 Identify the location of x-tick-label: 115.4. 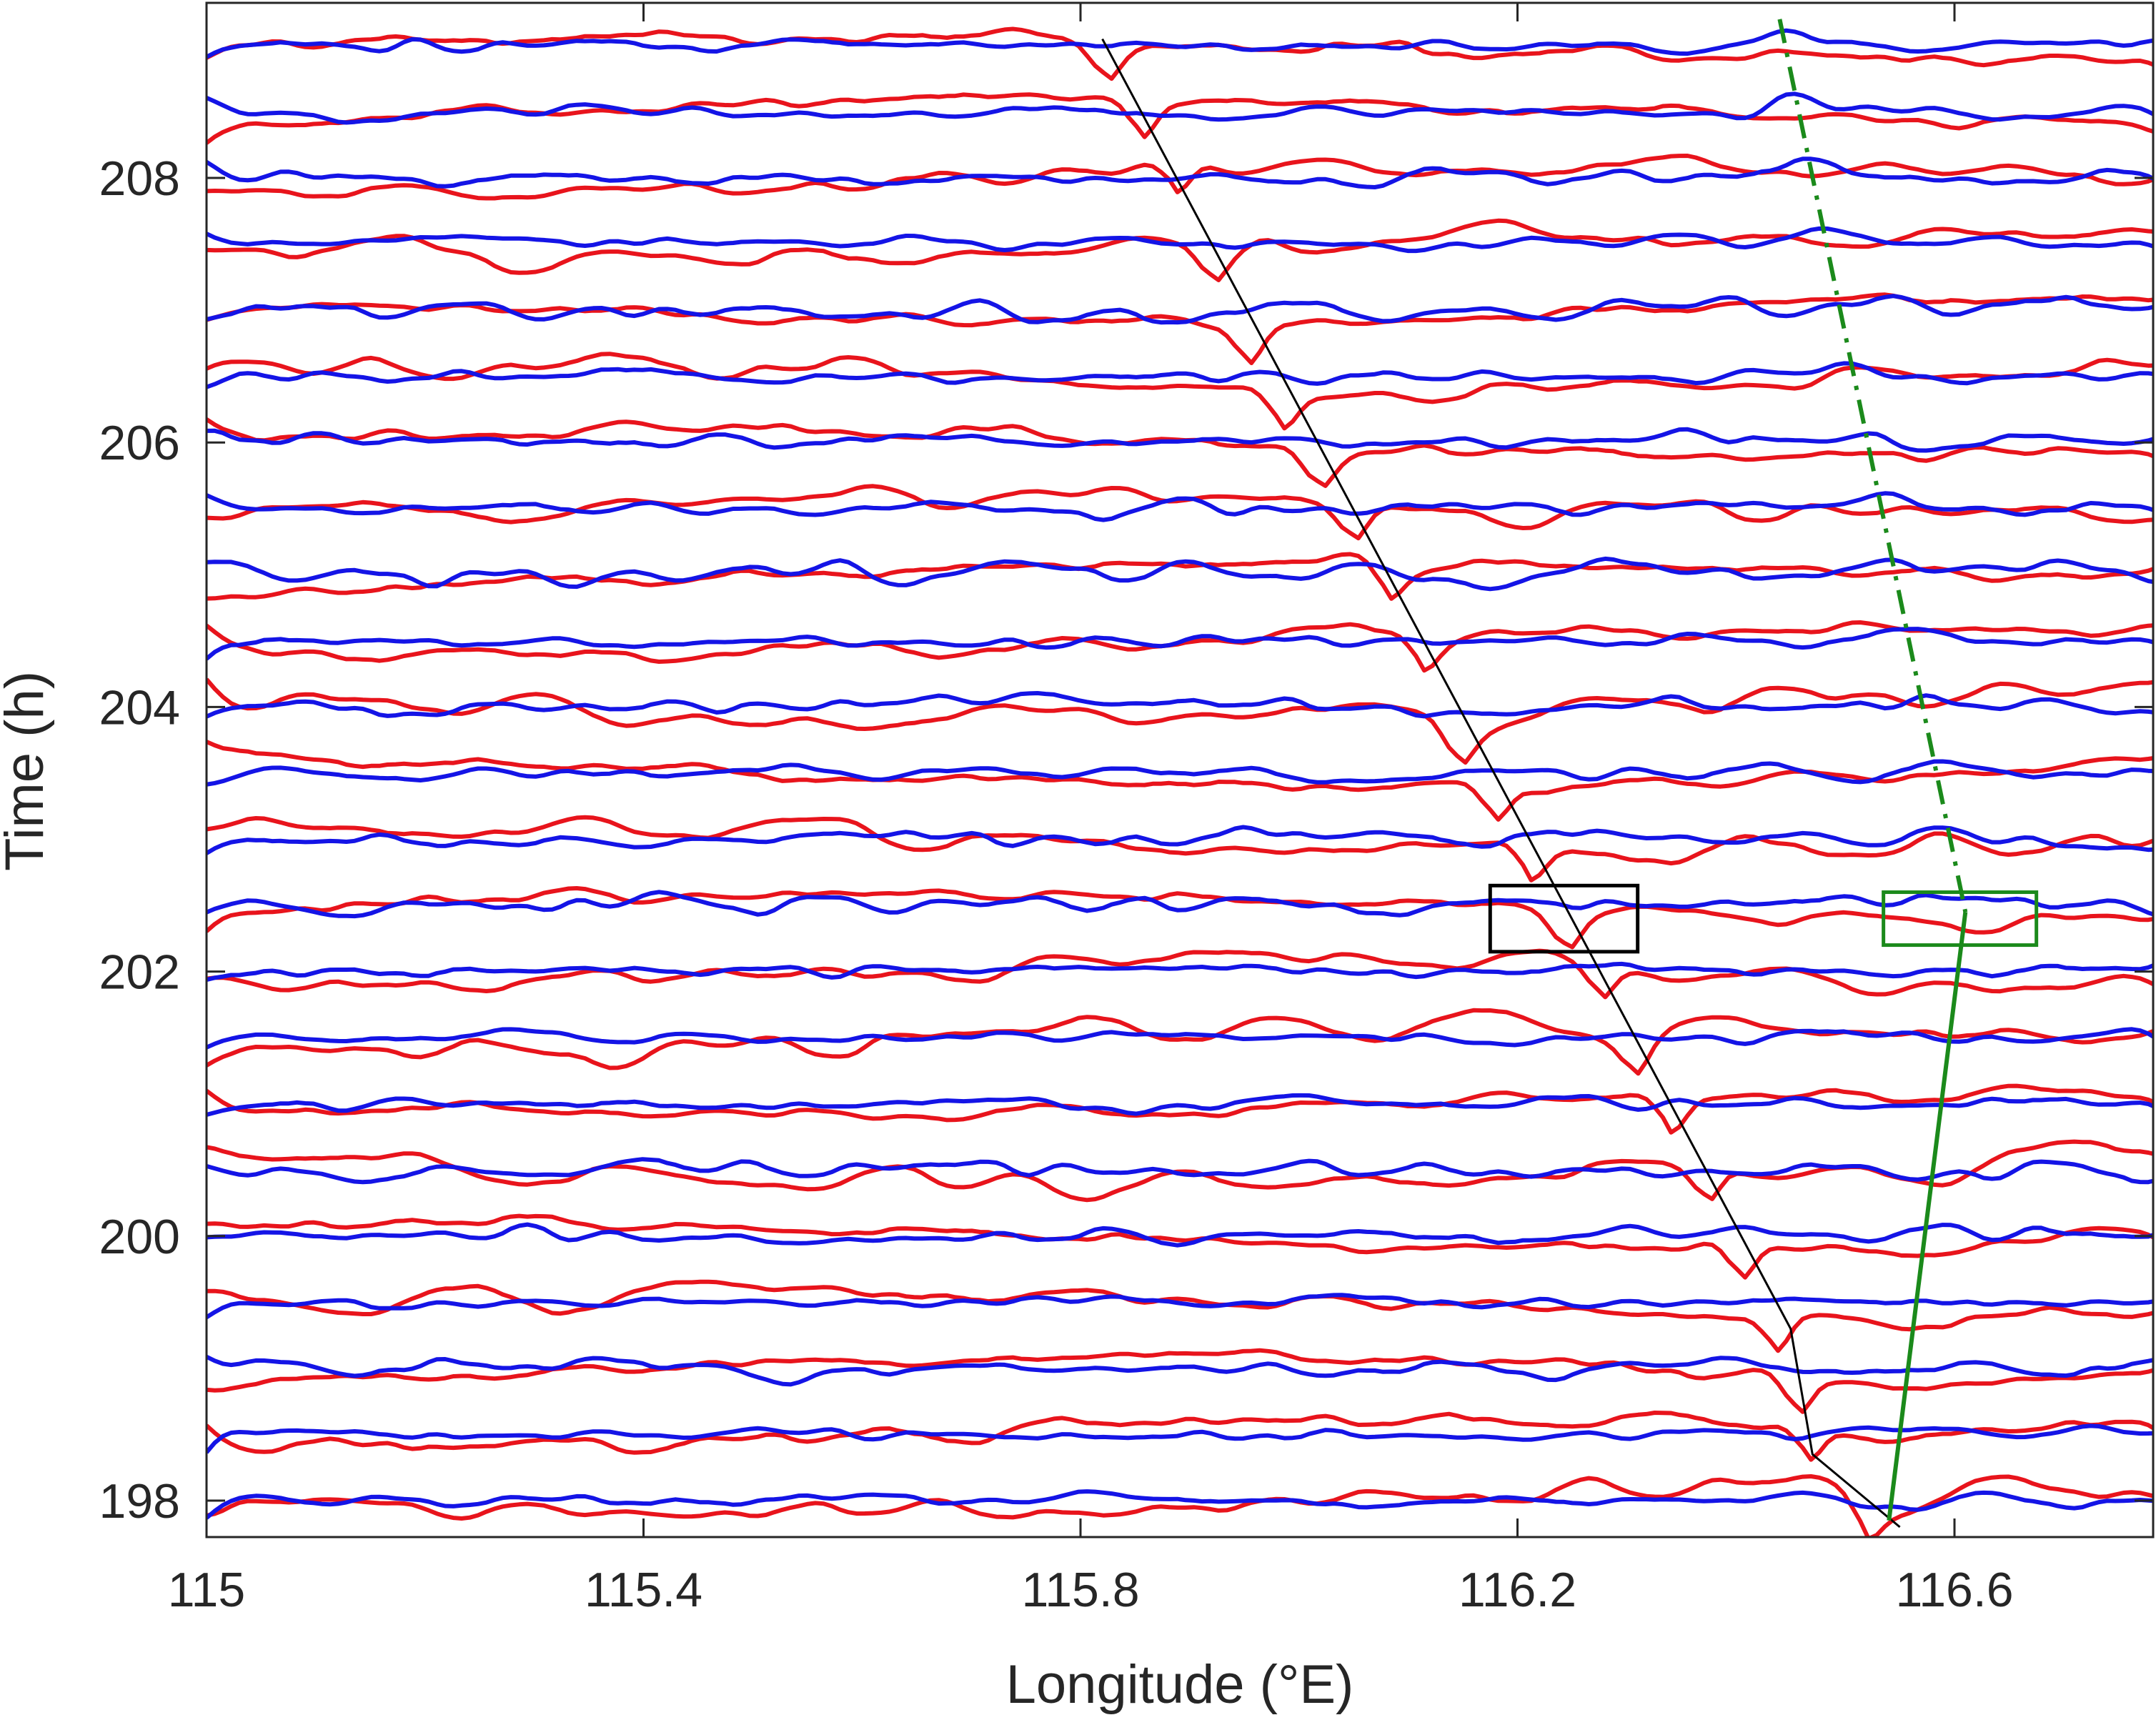
(643, 1590).